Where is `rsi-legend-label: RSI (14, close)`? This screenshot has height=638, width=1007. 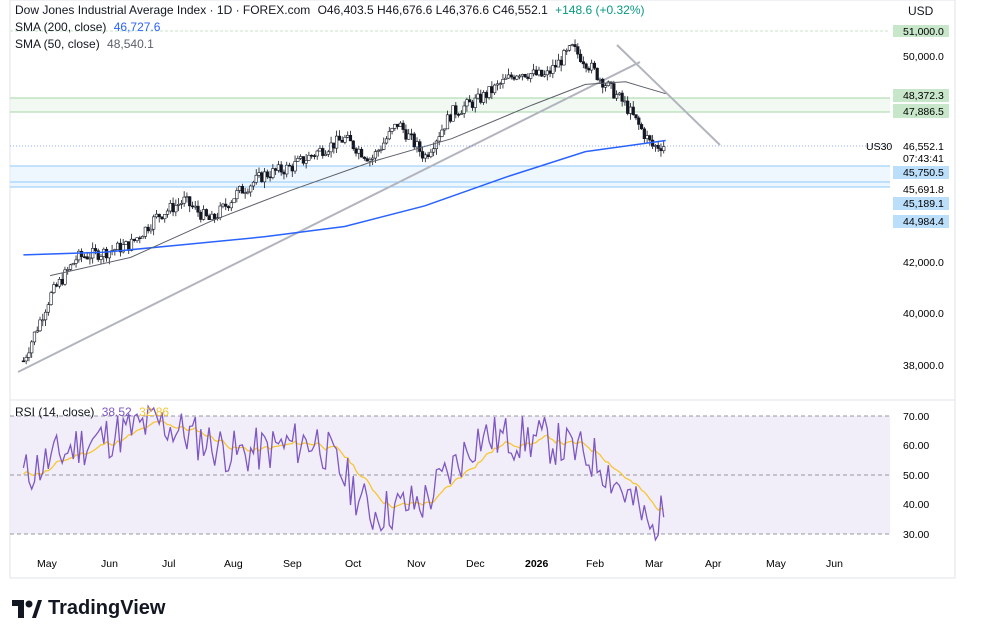 rsi-legend-label: RSI (14, close) is located at coordinates (55, 412).